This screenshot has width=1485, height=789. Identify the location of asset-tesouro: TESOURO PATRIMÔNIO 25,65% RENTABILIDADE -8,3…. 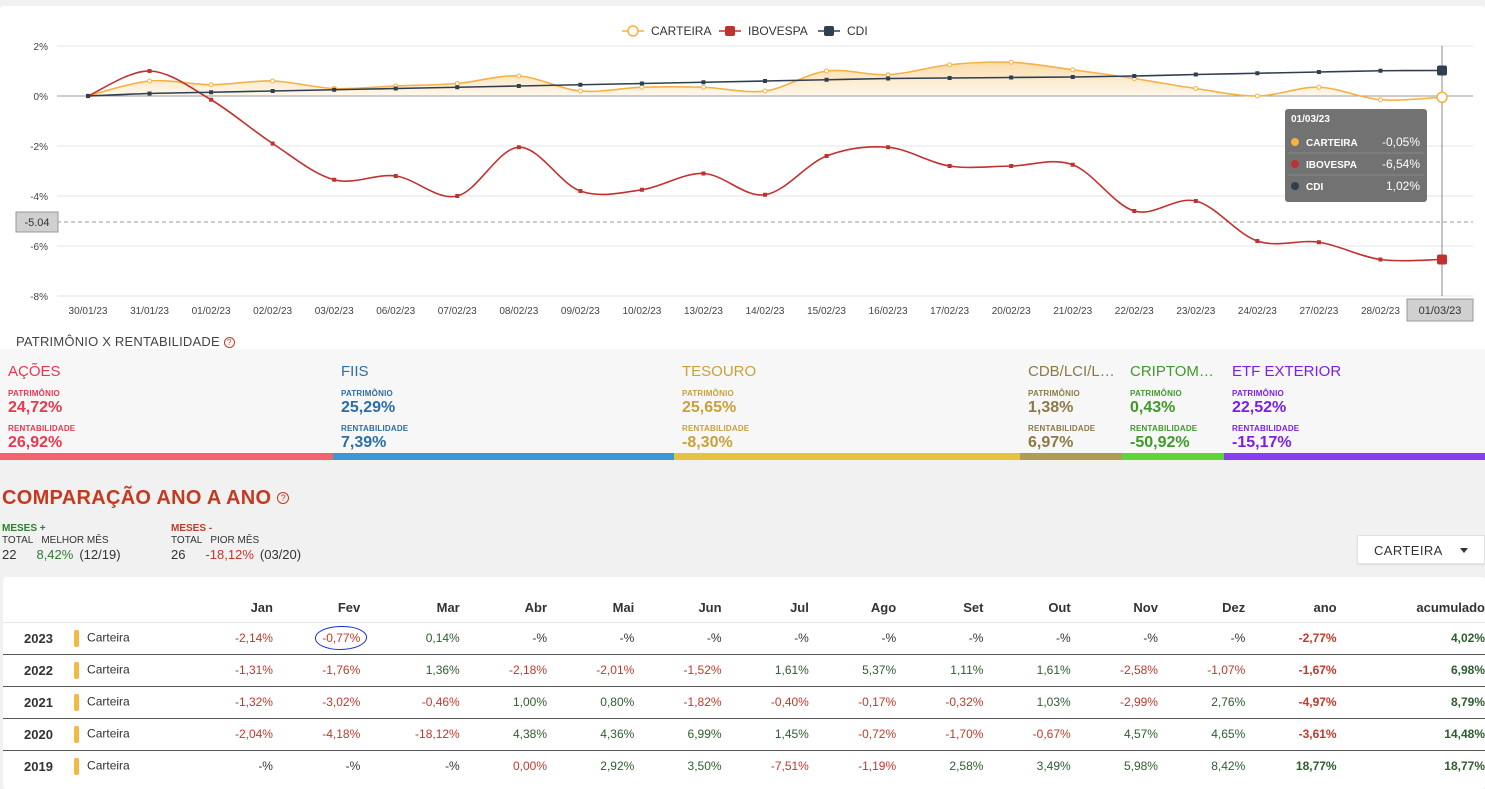
(847, 404).